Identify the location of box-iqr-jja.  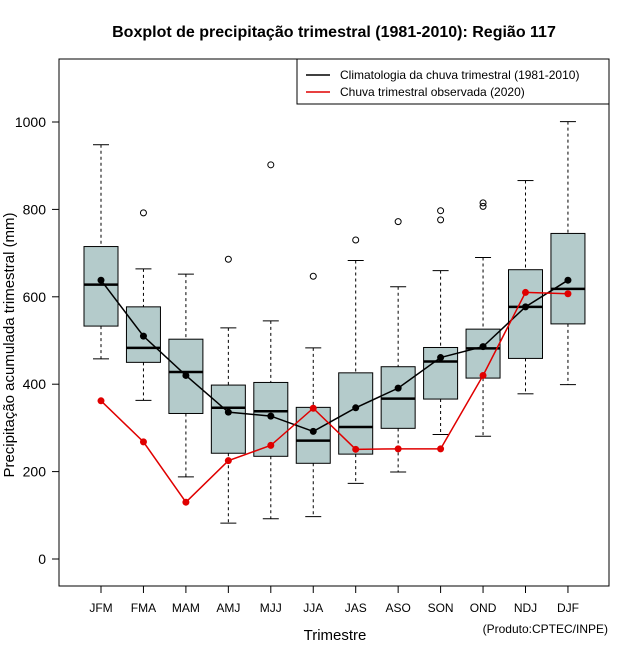
(313, 435).